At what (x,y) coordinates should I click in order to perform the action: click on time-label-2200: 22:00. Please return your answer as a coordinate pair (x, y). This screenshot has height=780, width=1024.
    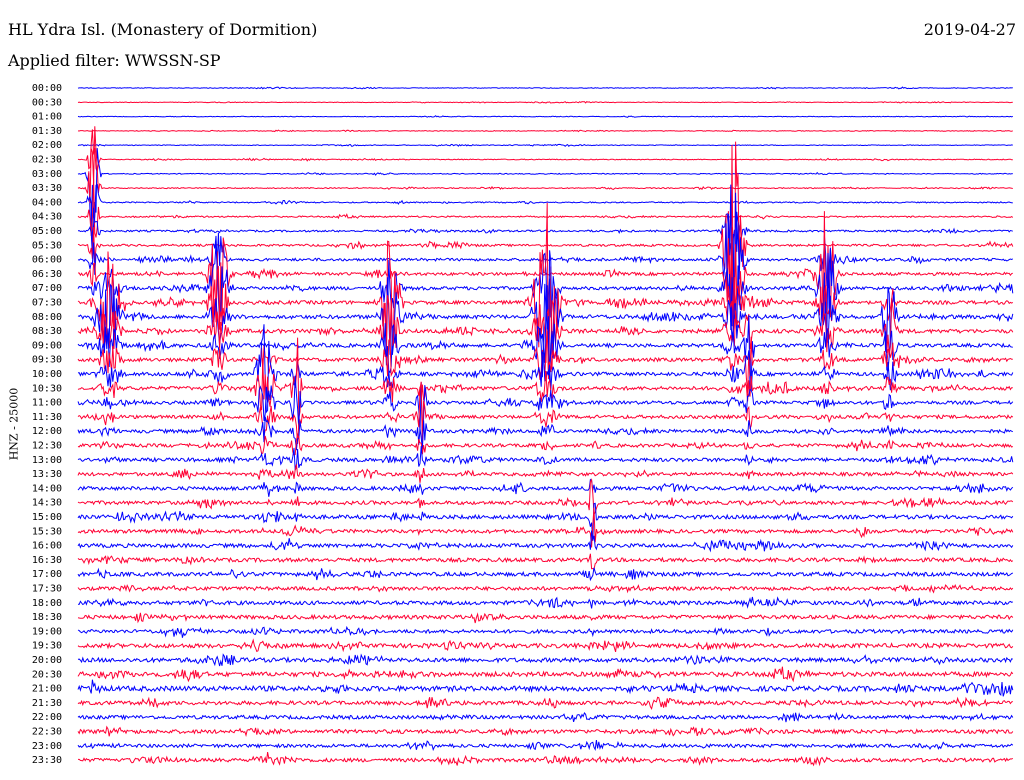
    Looking at the image, I should click on (47, 717).